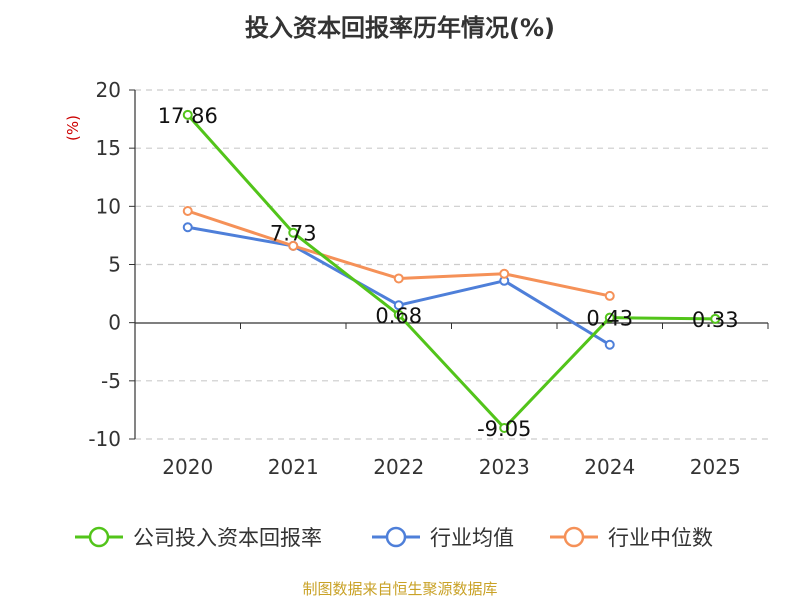 This screenshot has width=800, height=600. I want to click on data-label: 0.43, so click(609, 319).